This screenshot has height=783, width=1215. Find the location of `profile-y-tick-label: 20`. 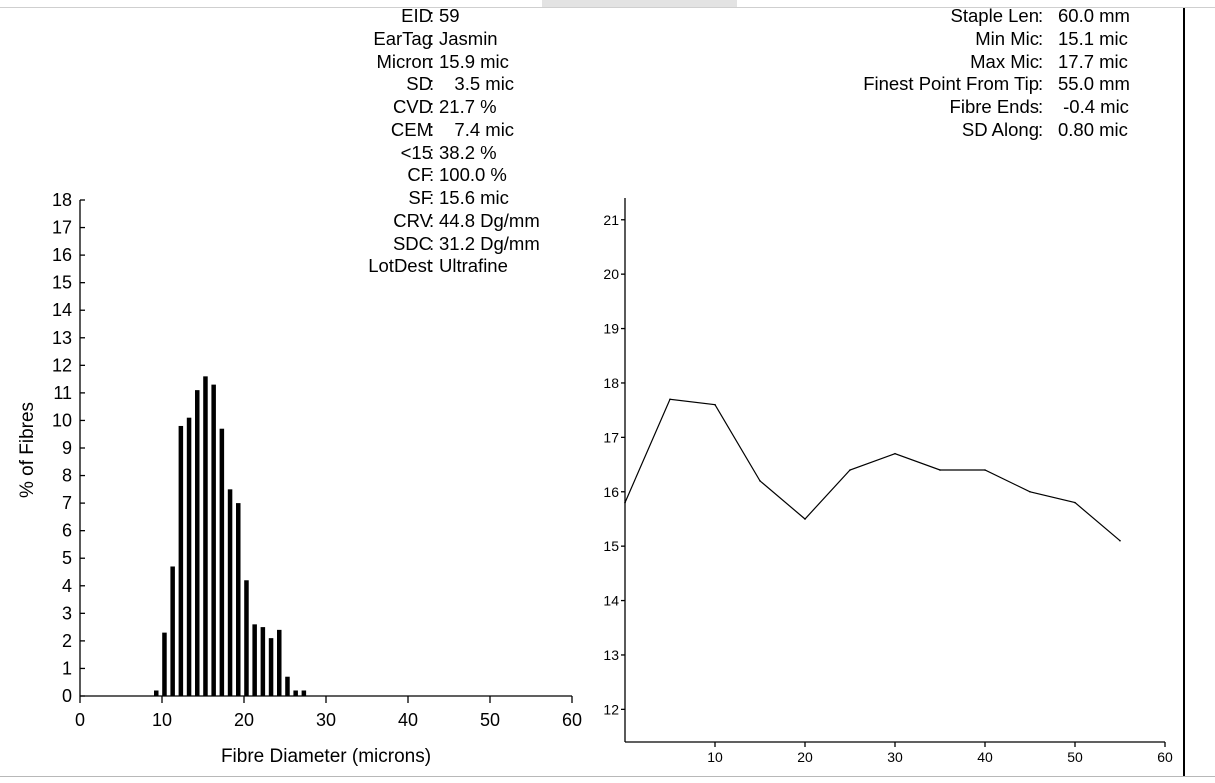

profile-y-tick-label: 20 is located at coordinates (611, 274).